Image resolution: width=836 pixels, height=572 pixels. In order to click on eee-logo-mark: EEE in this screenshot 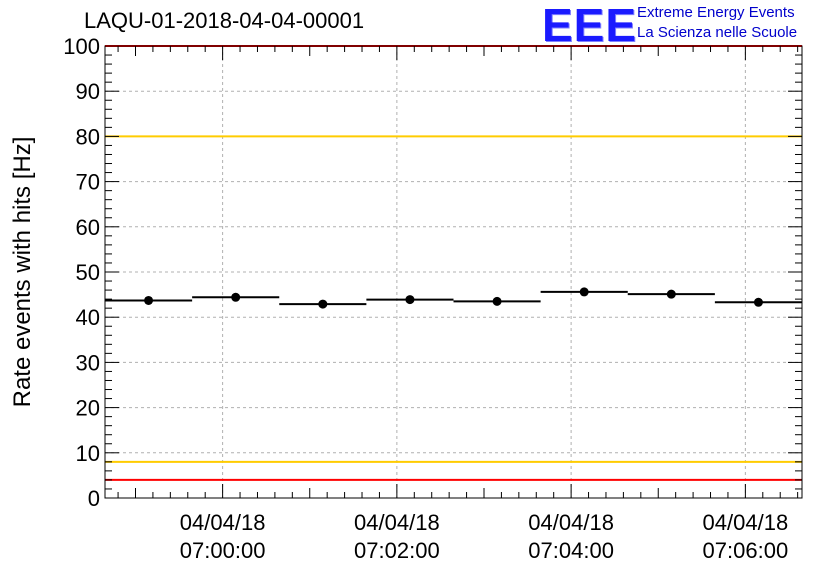, I will do `click(590, 25)`.